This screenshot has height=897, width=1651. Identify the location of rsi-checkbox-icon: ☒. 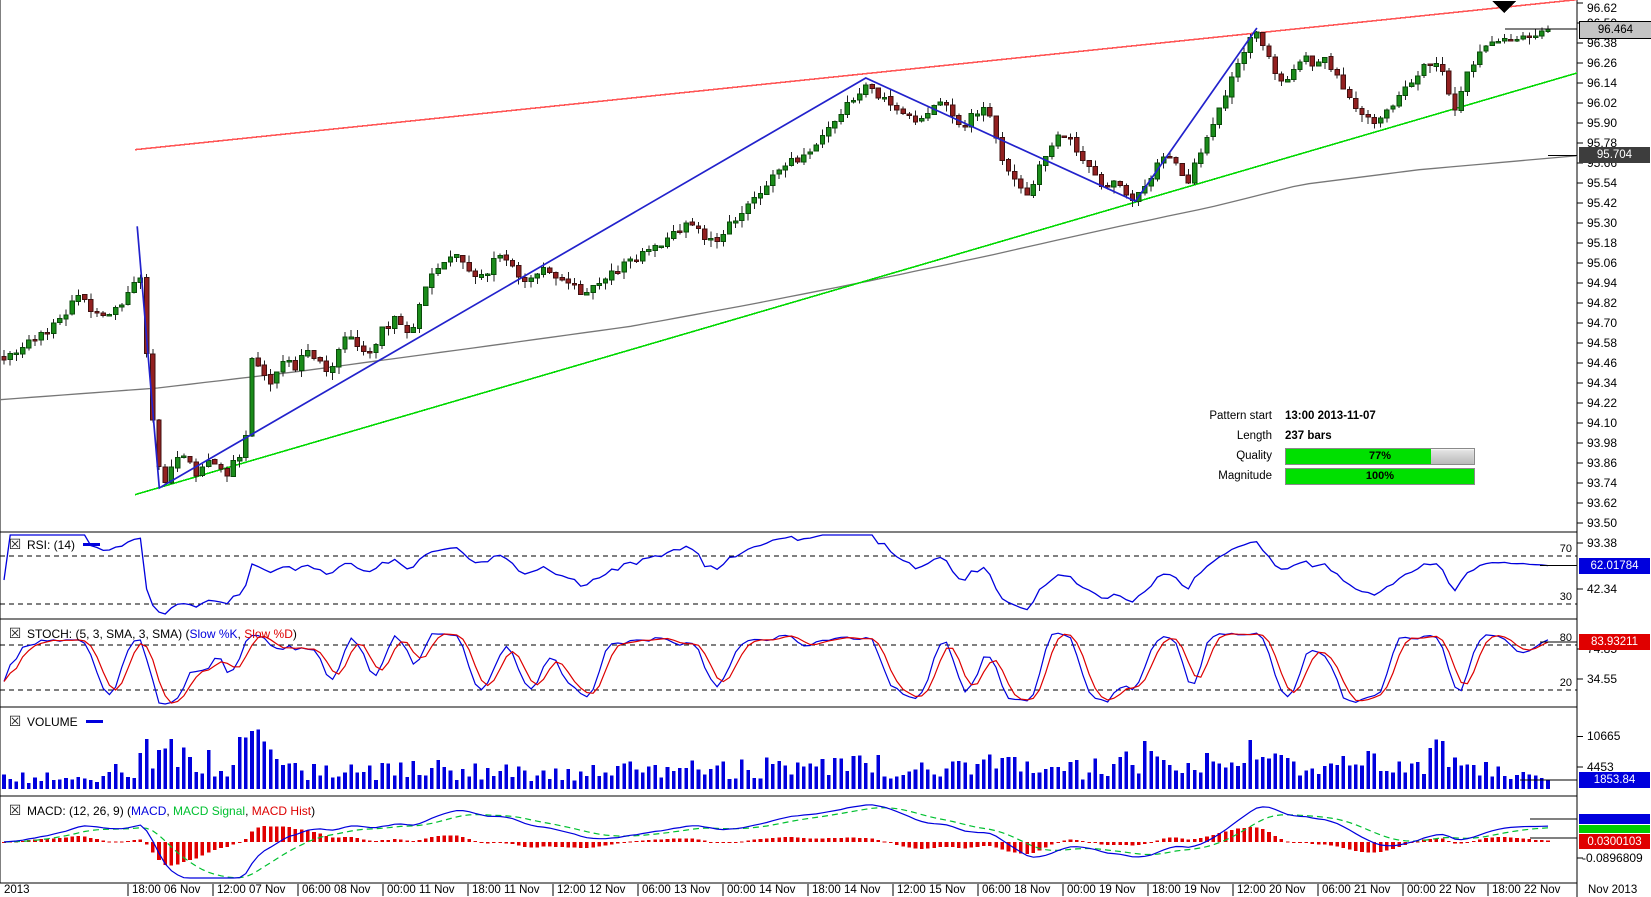
(15, 543).